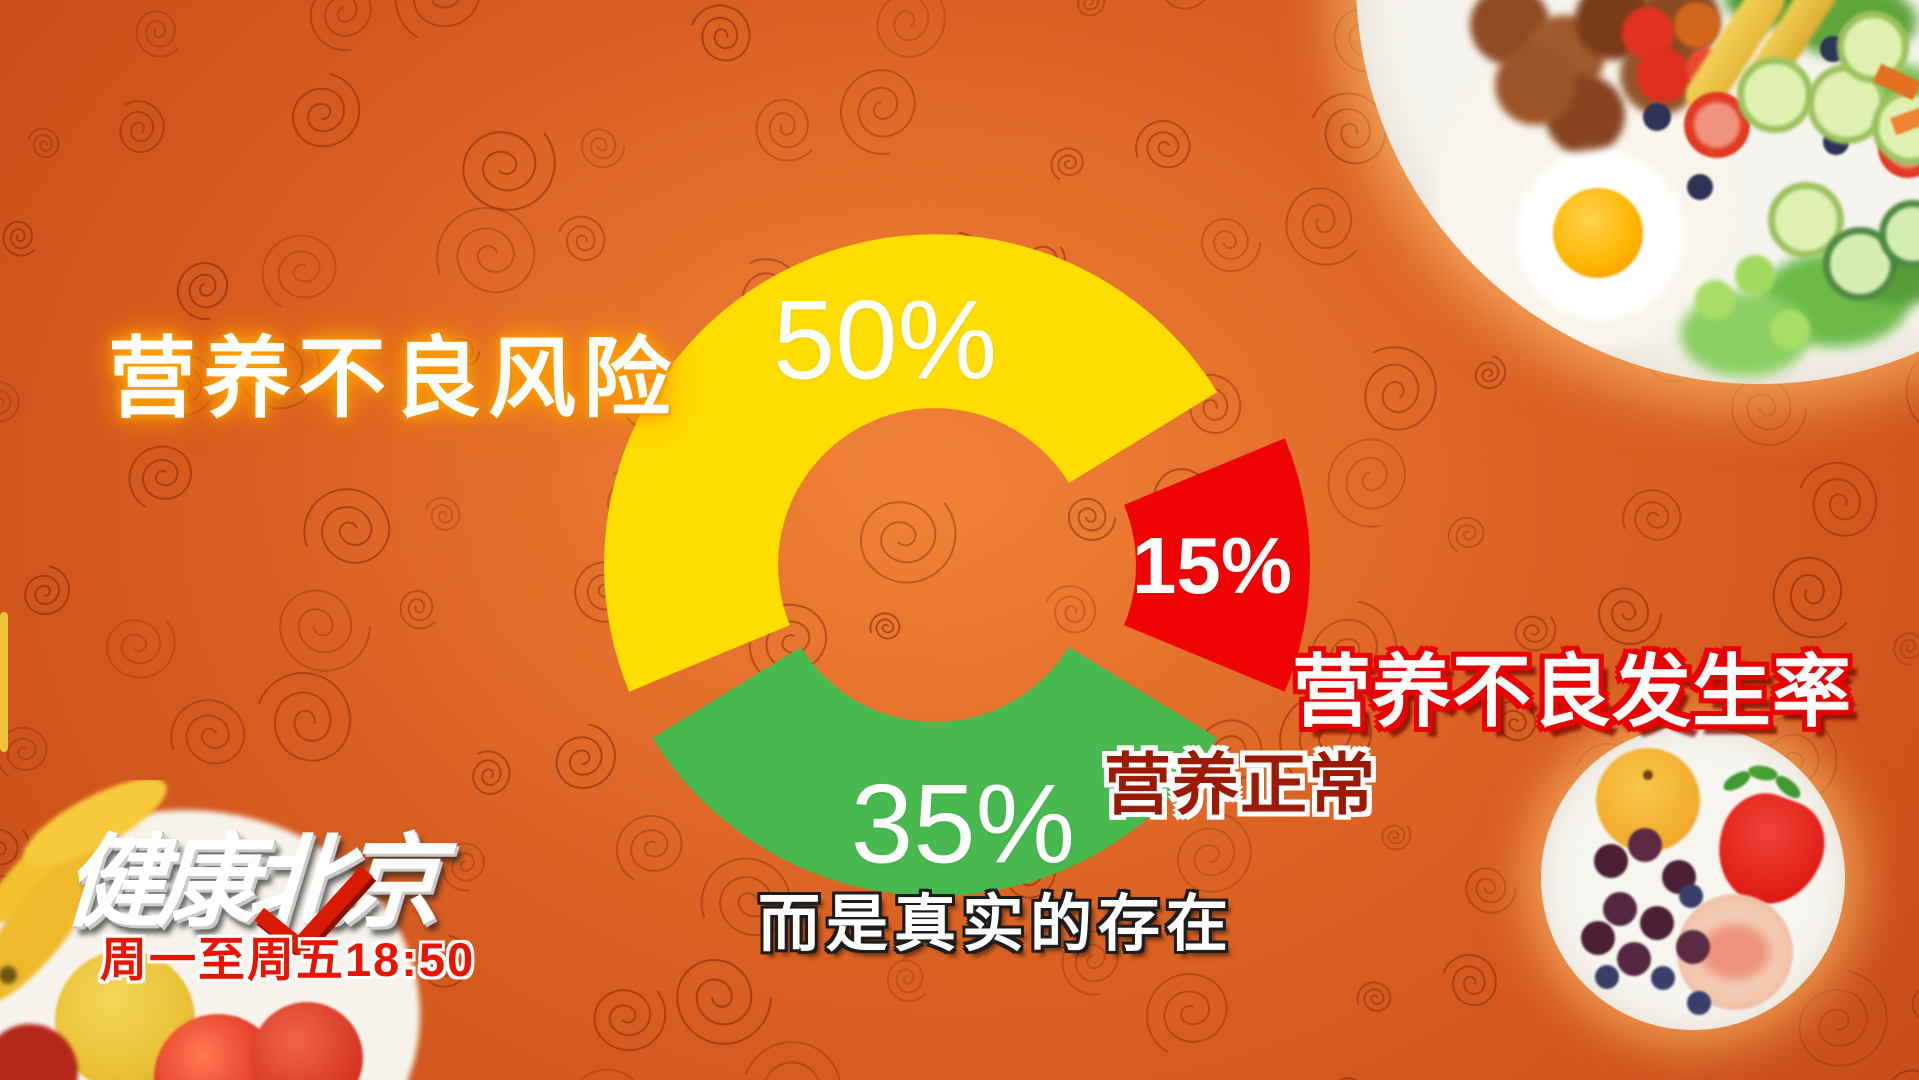  I want to click on caption-malnutrition-risk: 营养不良风险, so click(393, 378).